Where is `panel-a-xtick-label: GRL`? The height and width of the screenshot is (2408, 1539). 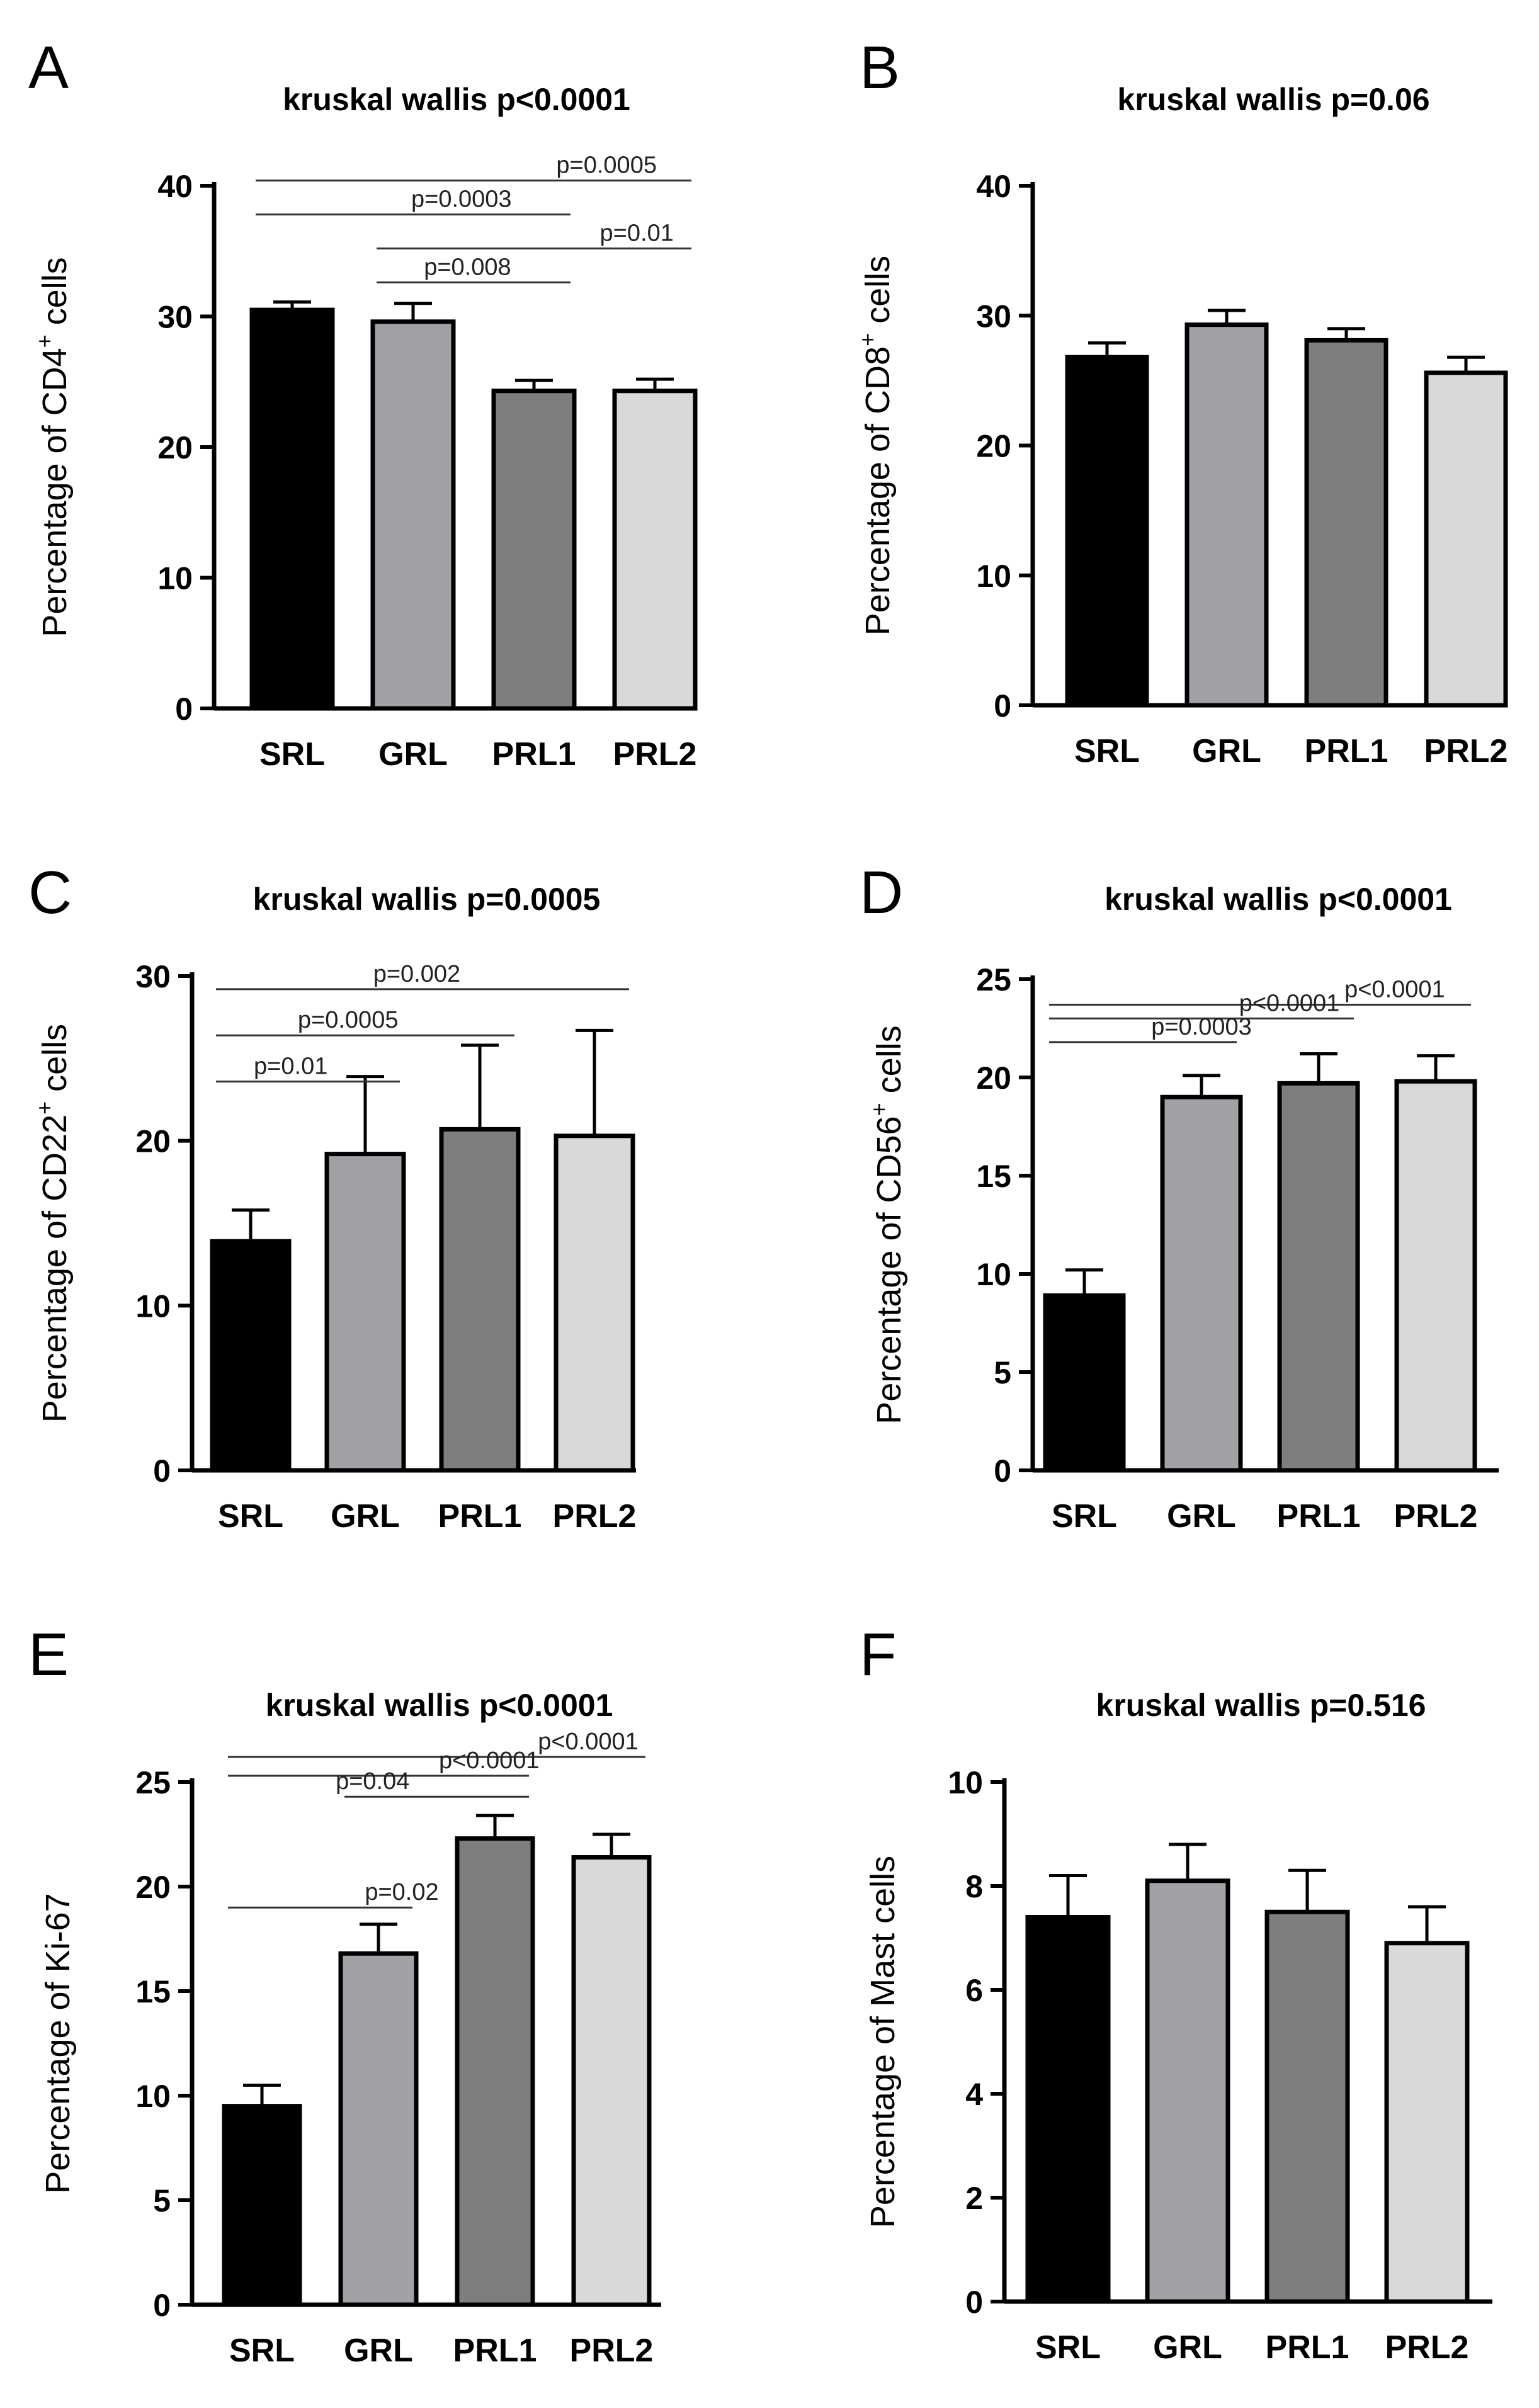 panel-a-xtick-label: GRL is located at coordinates (413, 754).